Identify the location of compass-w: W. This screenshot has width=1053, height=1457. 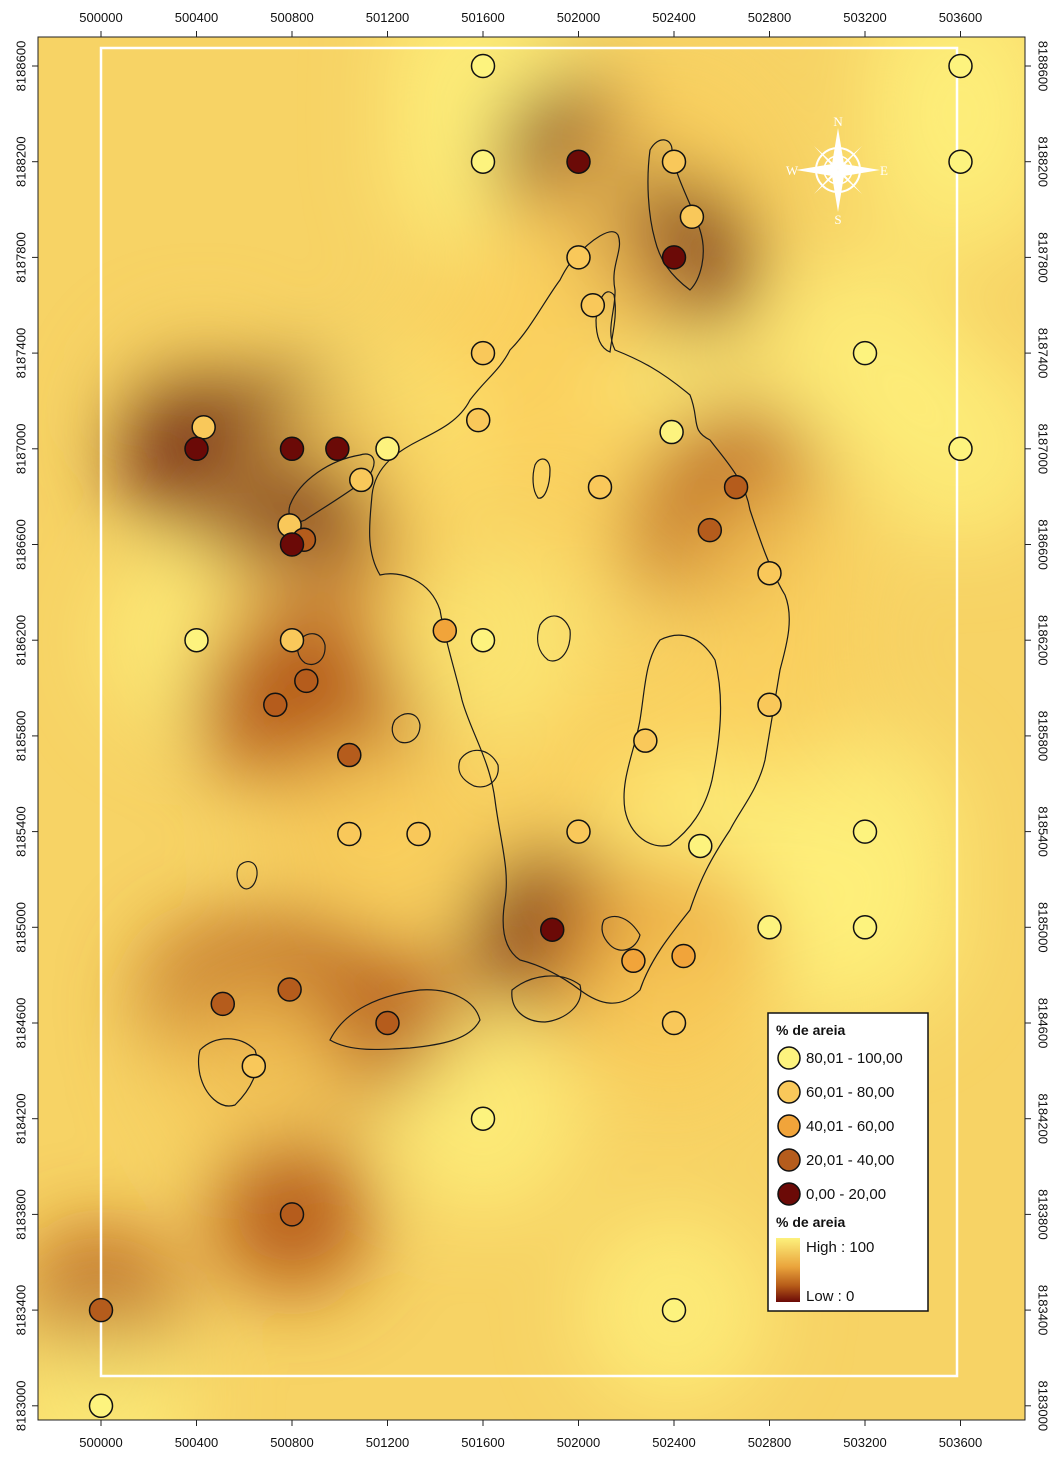
(792, 170).